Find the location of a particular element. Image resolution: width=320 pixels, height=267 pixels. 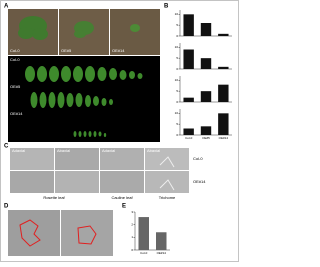

group-label: Cauline leaf is located at coordinates (122, 197).